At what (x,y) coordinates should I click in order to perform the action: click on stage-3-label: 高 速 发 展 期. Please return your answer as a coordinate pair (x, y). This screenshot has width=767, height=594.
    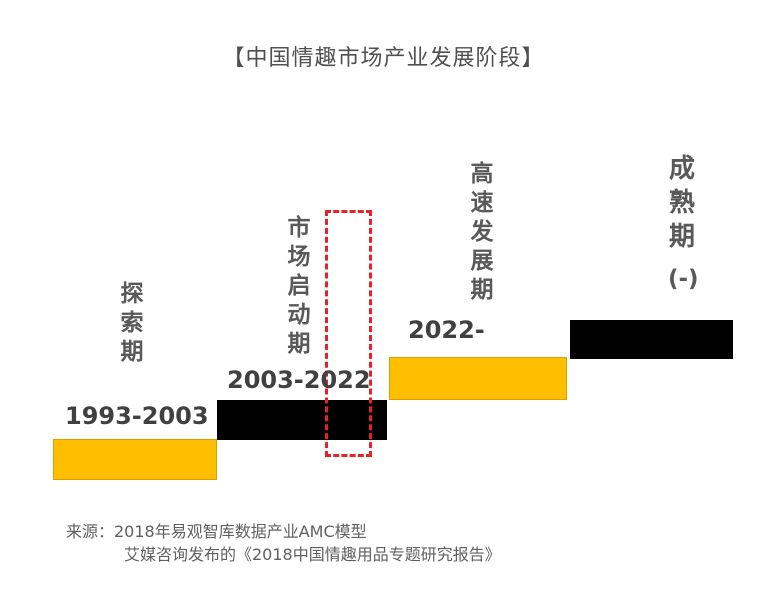
    Looking at the image, I should click on (482, 232).